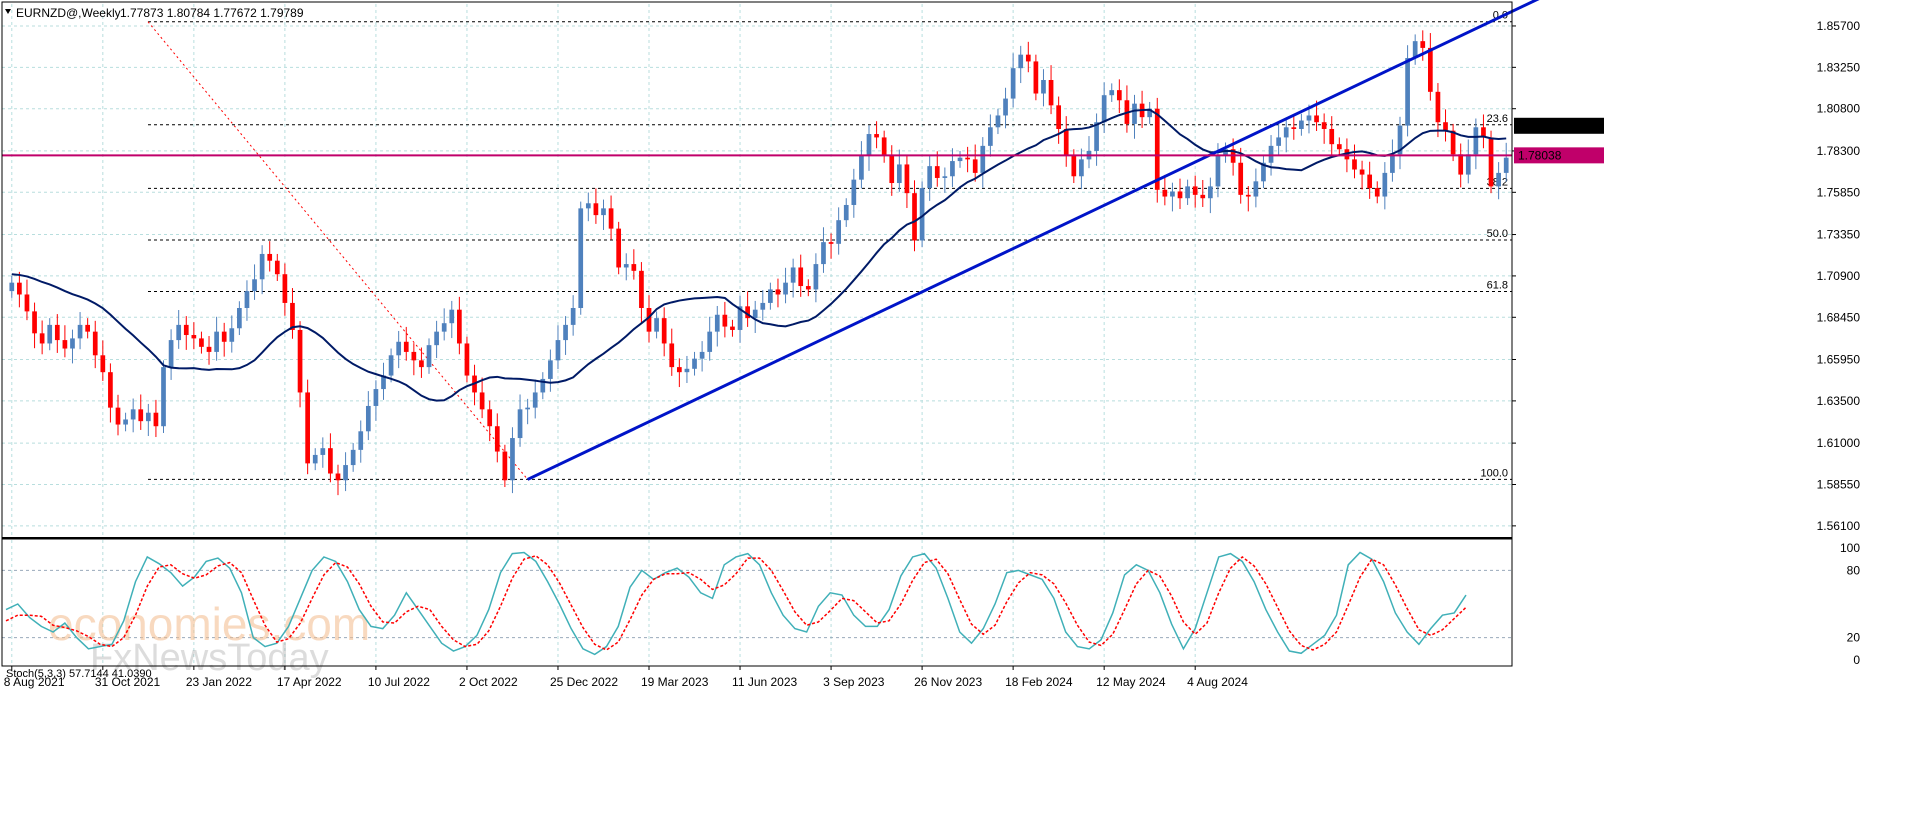  I want to click on x-tick-label: 23 Jan 2022, so click(219, 682).